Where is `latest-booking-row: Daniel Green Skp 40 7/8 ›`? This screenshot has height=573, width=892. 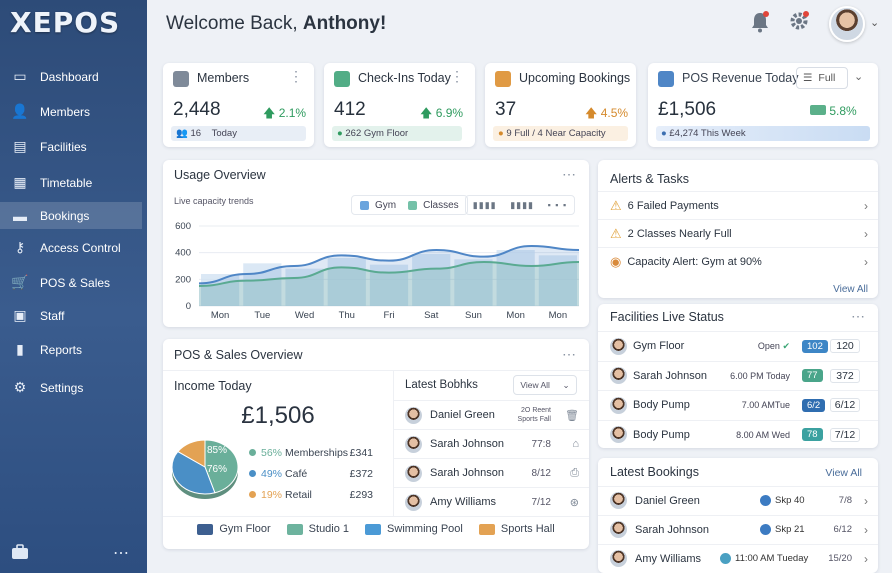
latest-booking-row: Daniel Green Skp 40 7/8 › is located at coordinates (738, 500).